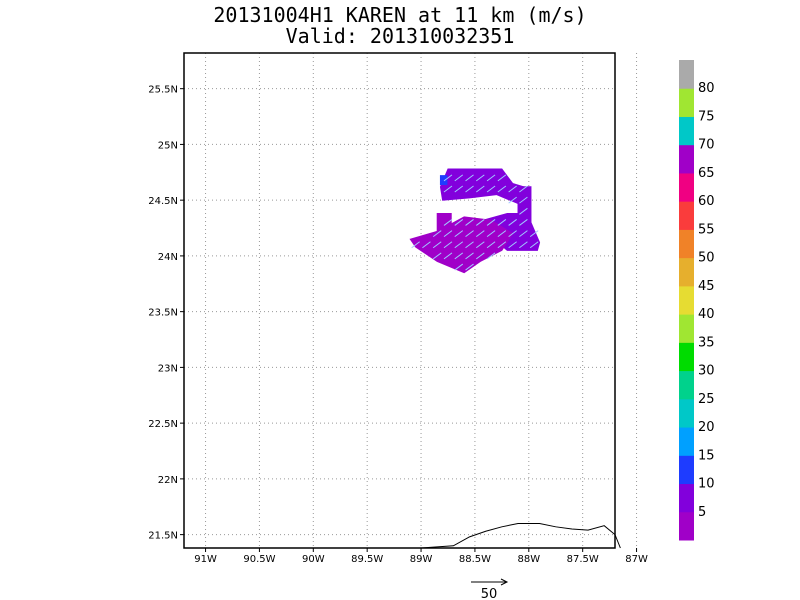  I want to click on x-tick-label: 87.5W, so click(583, 559).